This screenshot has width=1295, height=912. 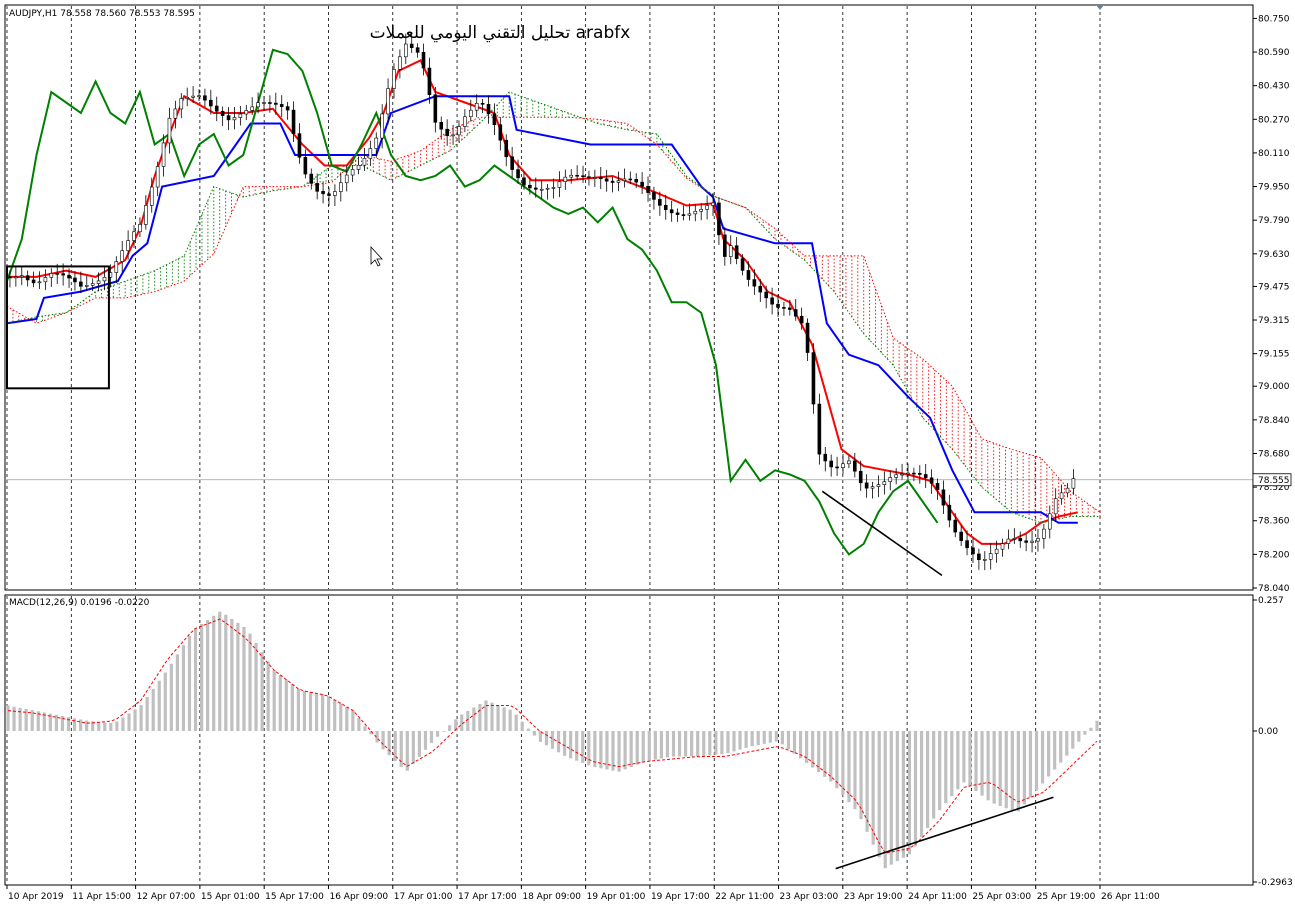 What do you see at coordinates (1001, 897) in the screenshot?
I see `x-tick-label: 25 Apr 03:00` at bounding box center [1001, 897].